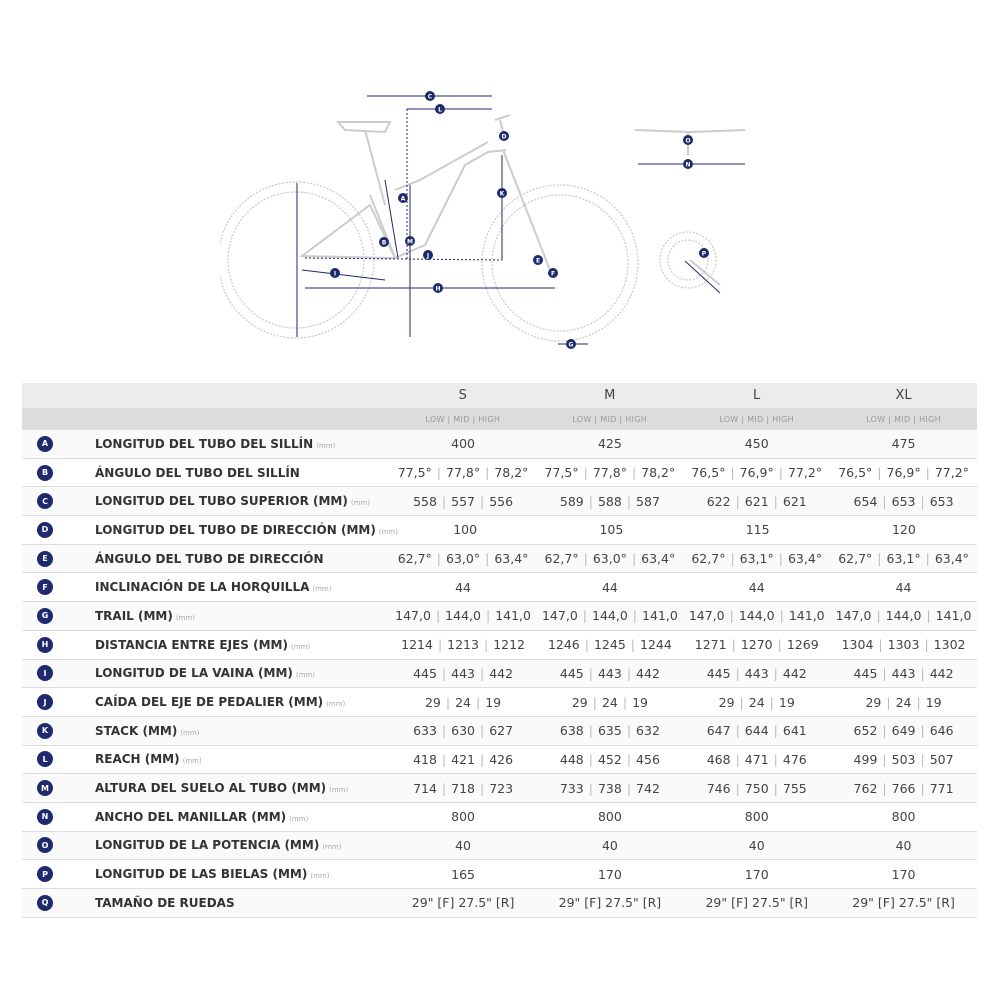 This screenshot has height=1000, width=1000. Describe the element at coordinates (610, 419) in the screenshot. I see `position-label: LOW | MID | HIGH` at that location.